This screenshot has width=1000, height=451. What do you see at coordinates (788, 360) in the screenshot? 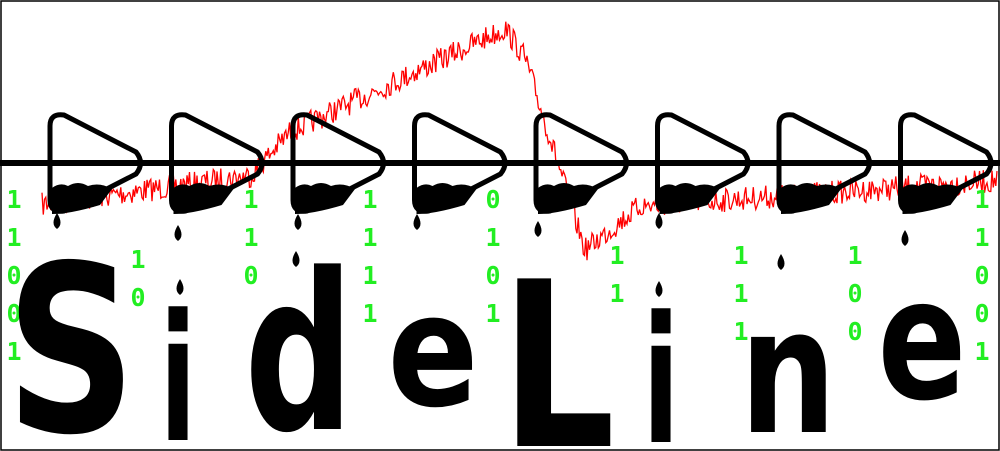
I see `title-letter: n` at bounding box center [788, 360].